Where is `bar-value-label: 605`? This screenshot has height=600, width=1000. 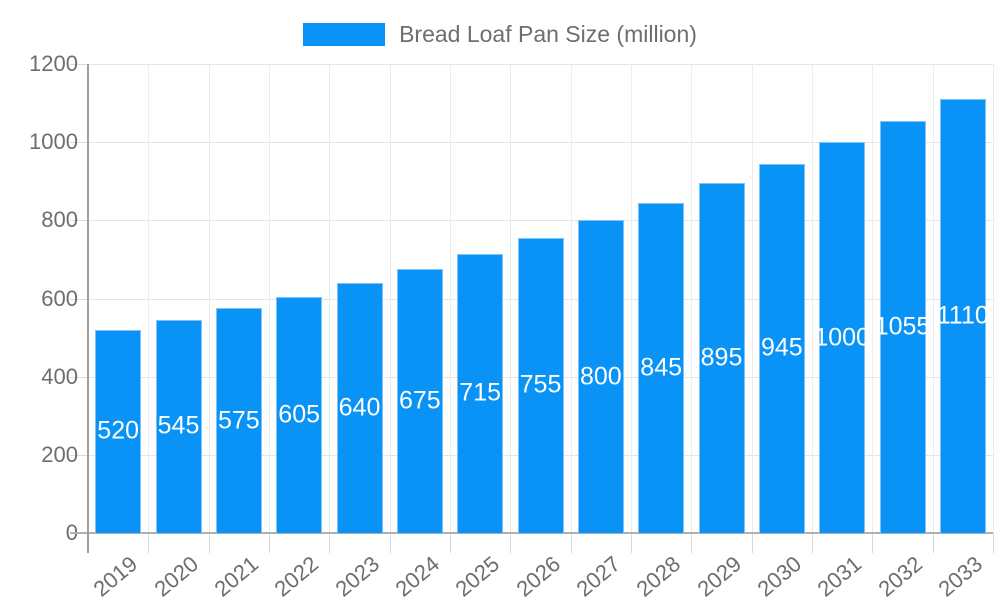 bar-value-label: 605 is located at coordinates (299, 414).